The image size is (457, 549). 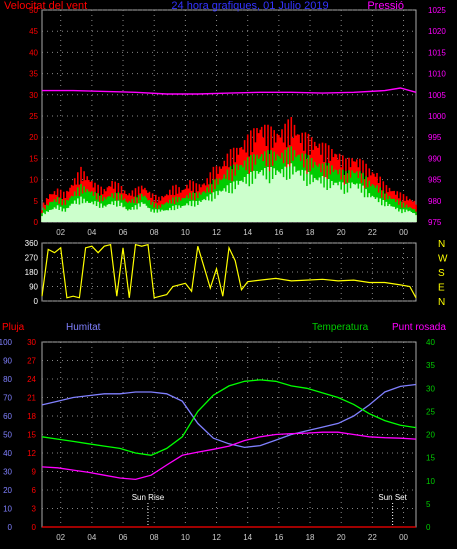 What do you see at coordinates (249, 6) in the screenshot?
I see `chart-title: 24 hora grafiques, 01 Julio 2019` at bounding box center [249, 6].